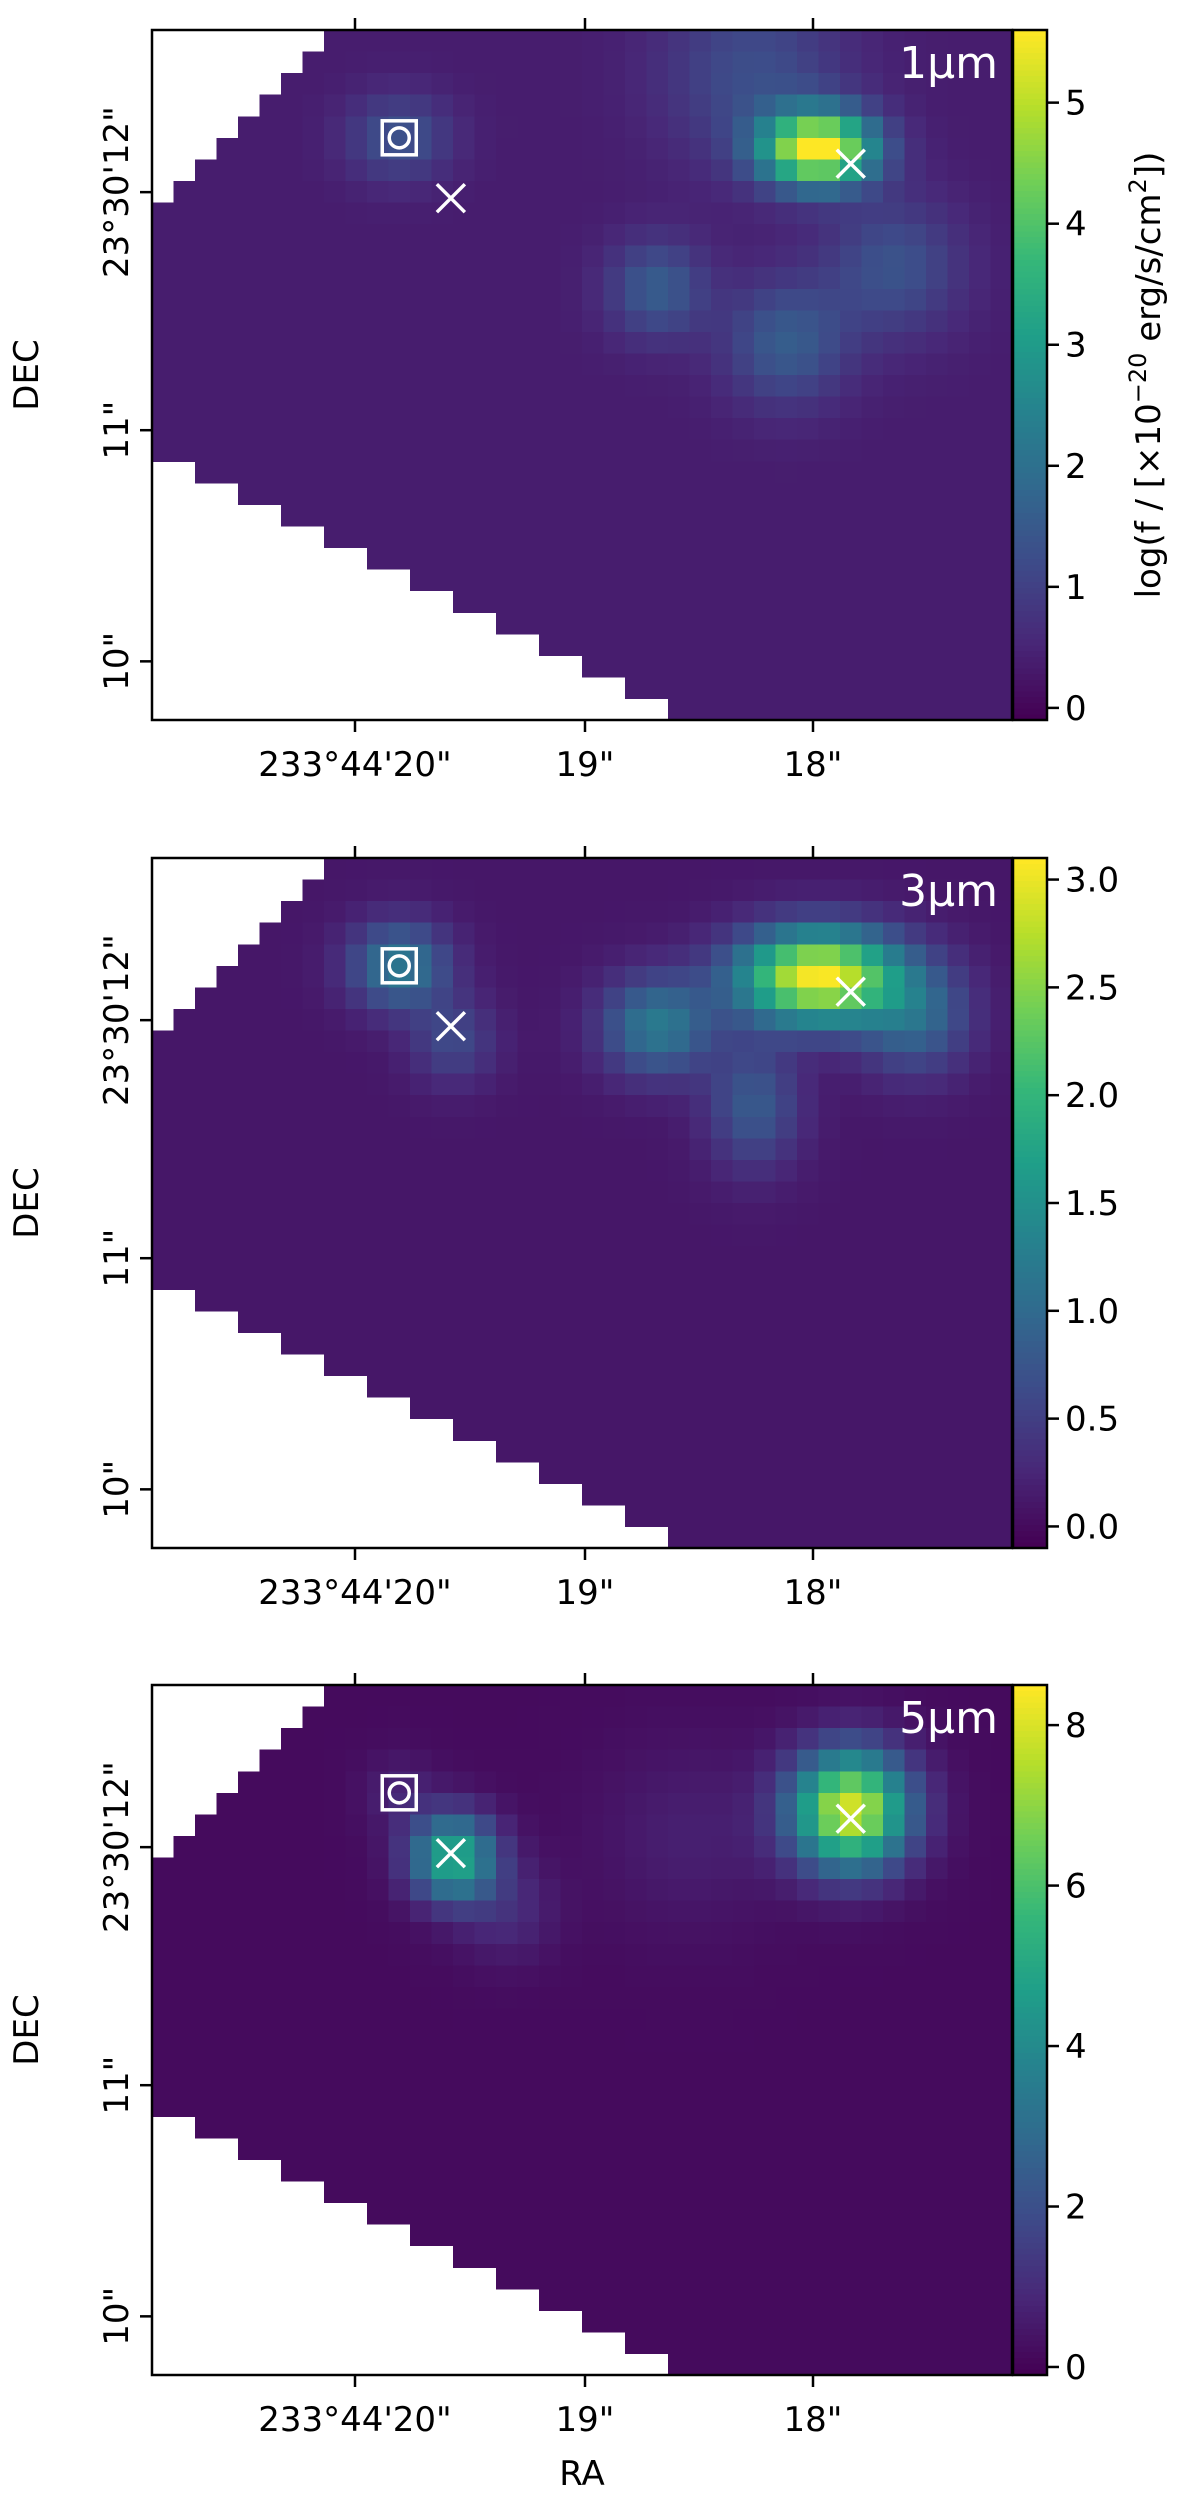  Describe the element at coordinates (117, 2316) in the screenshot. I see `y-tick-label: 10"` at that location.